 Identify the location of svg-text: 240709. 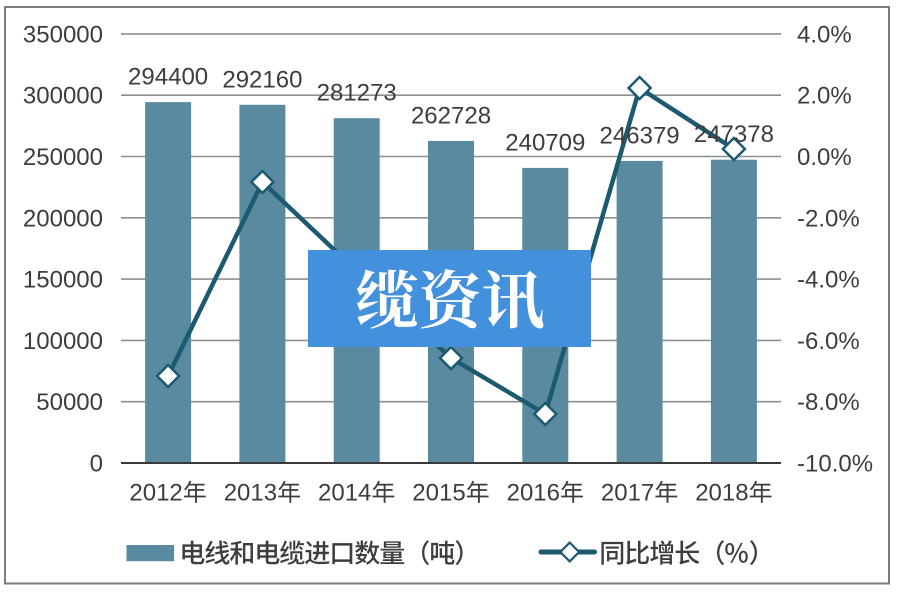
(545, 142).